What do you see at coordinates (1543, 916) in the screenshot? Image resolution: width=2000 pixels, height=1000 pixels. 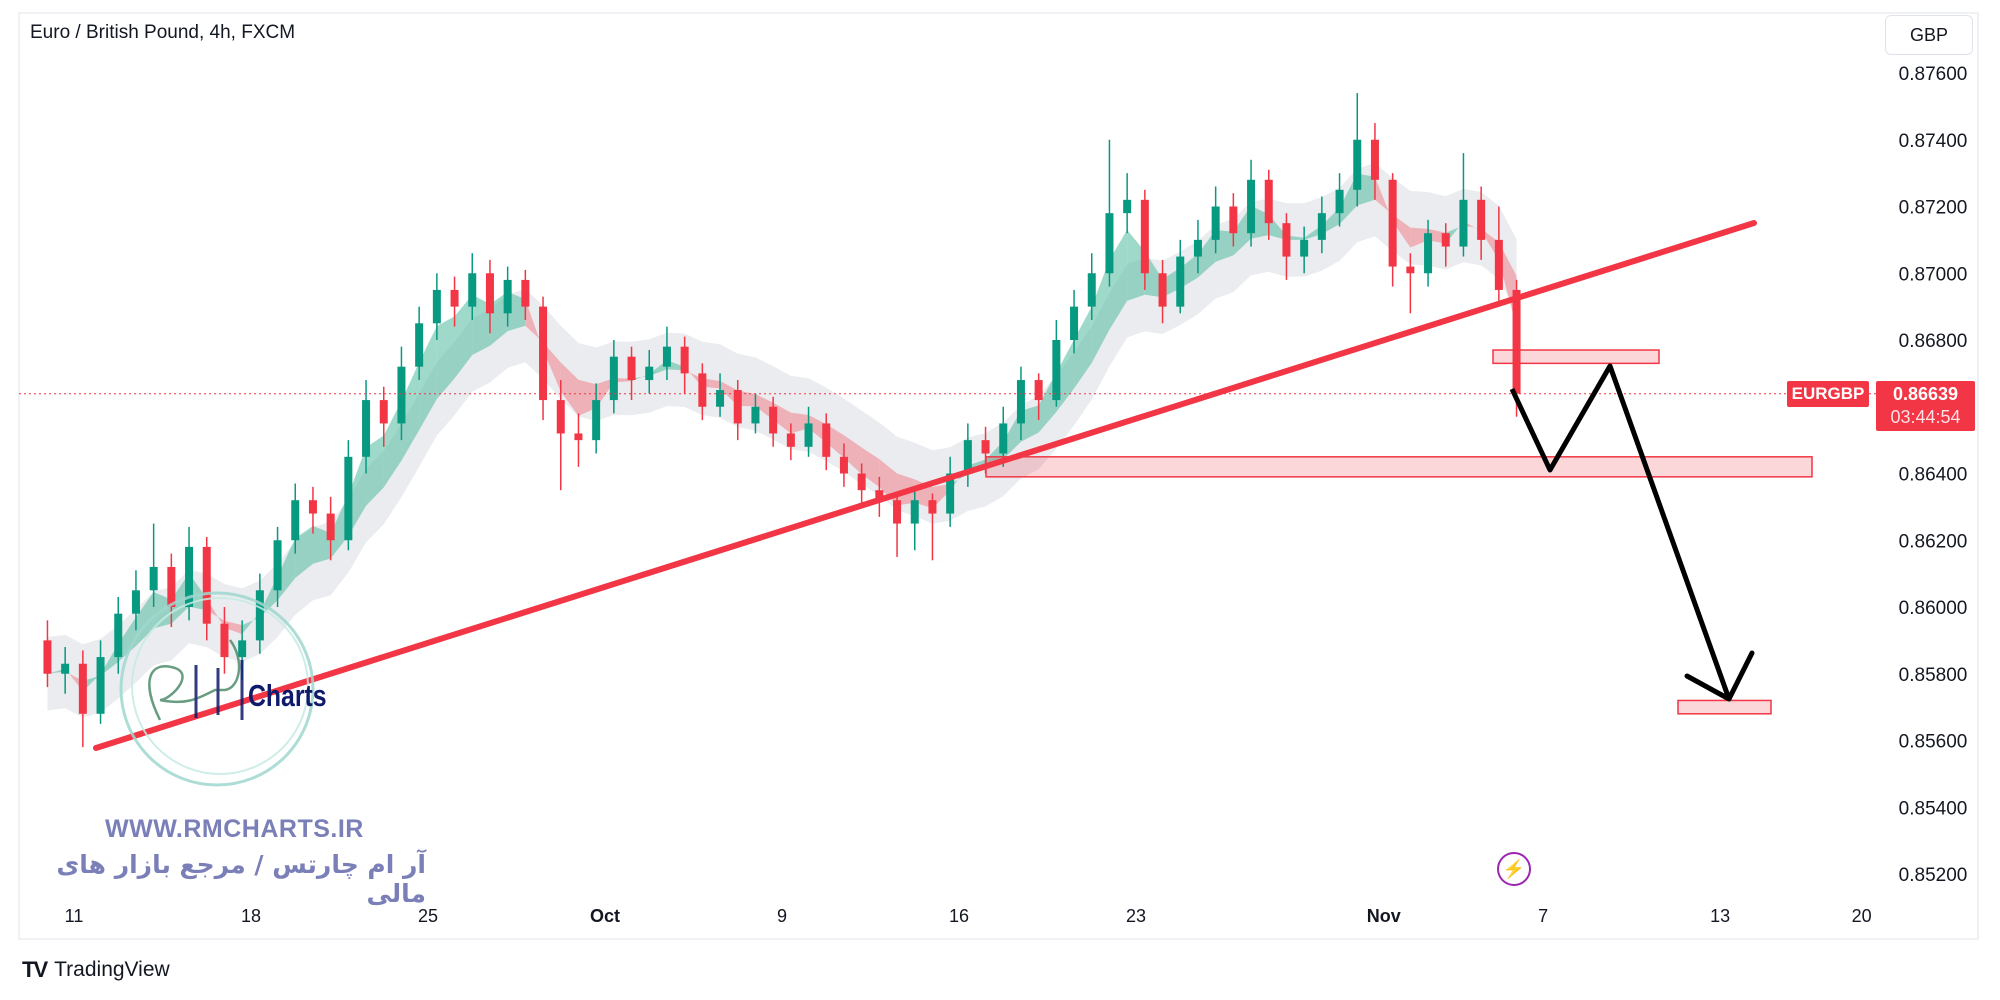 I see `time-tick-label: 7` at bounding box center [1543, 916].